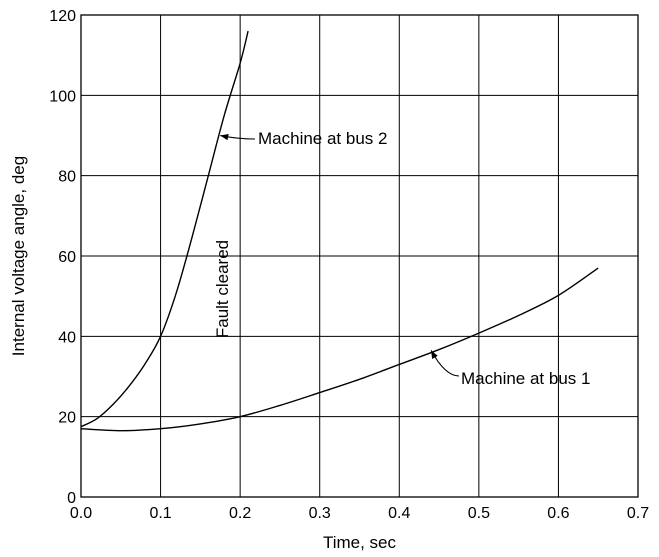 The height and width of the screenshot is (557, 659). I want to click on annotation-bus-1-label: Machine at bus 1, so click(525, 378).